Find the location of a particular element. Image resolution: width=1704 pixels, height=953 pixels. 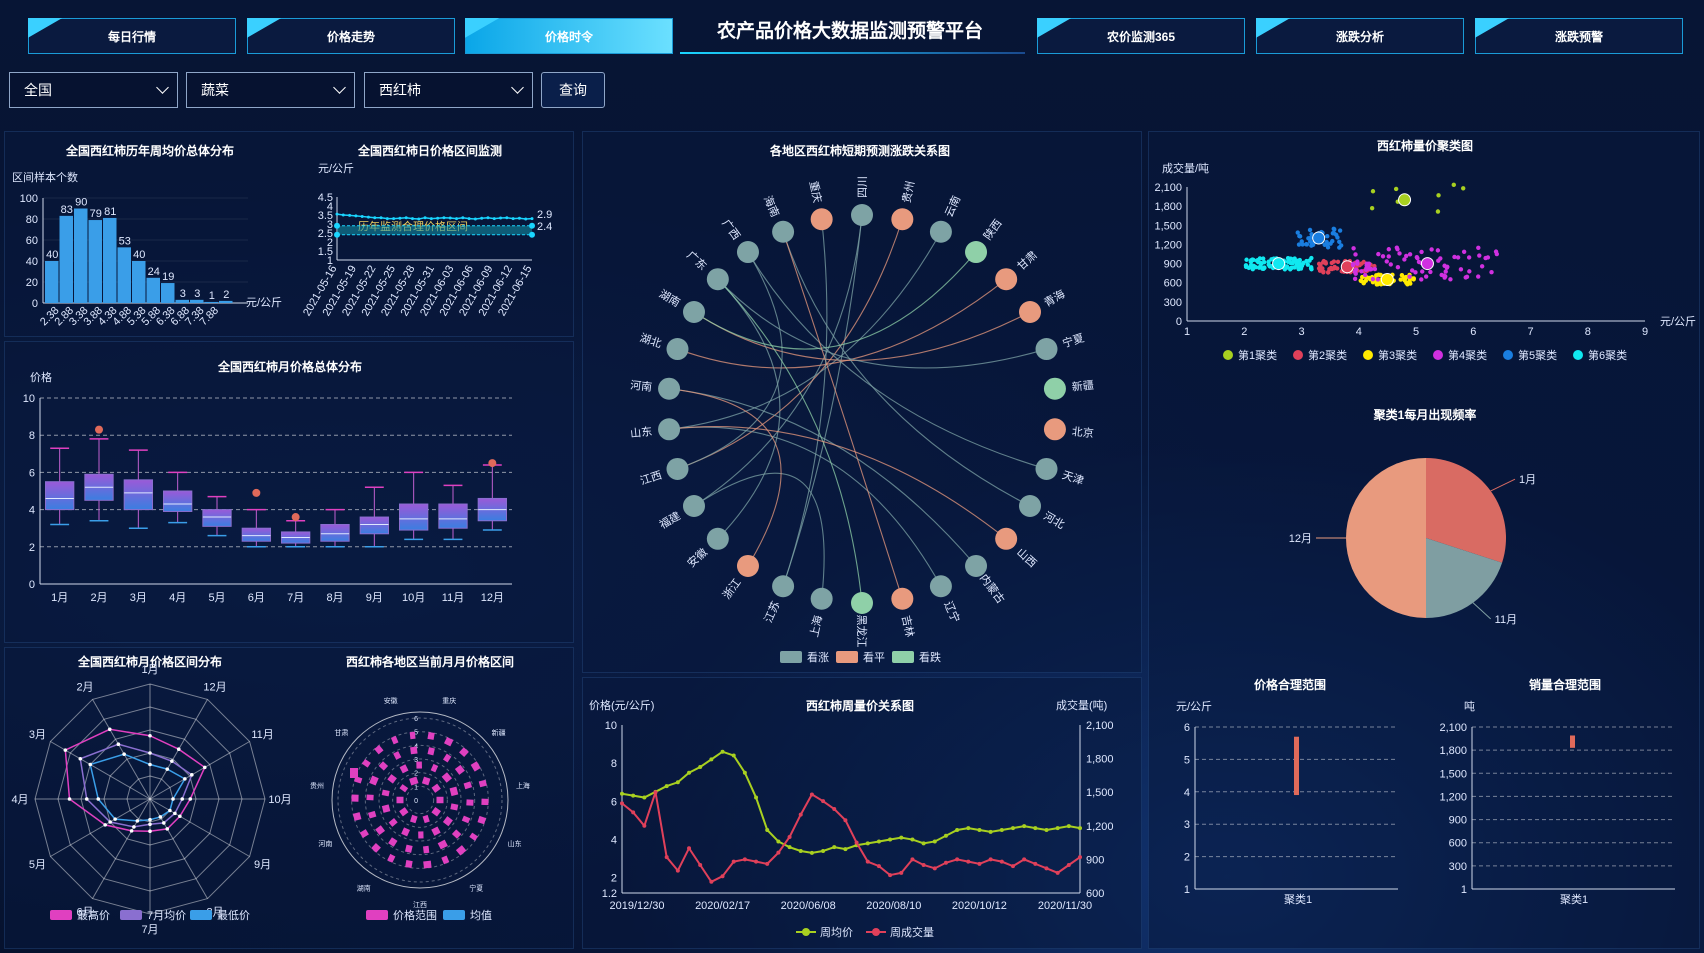

radar-title: 全国西红柿月价格区间分布 is located at coordinates (149, 662).